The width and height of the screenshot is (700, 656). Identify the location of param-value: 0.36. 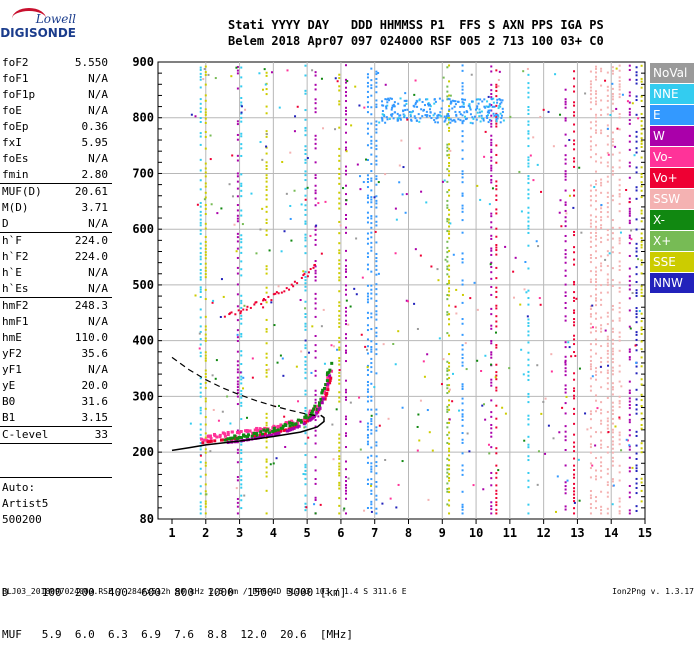
(95, 126).